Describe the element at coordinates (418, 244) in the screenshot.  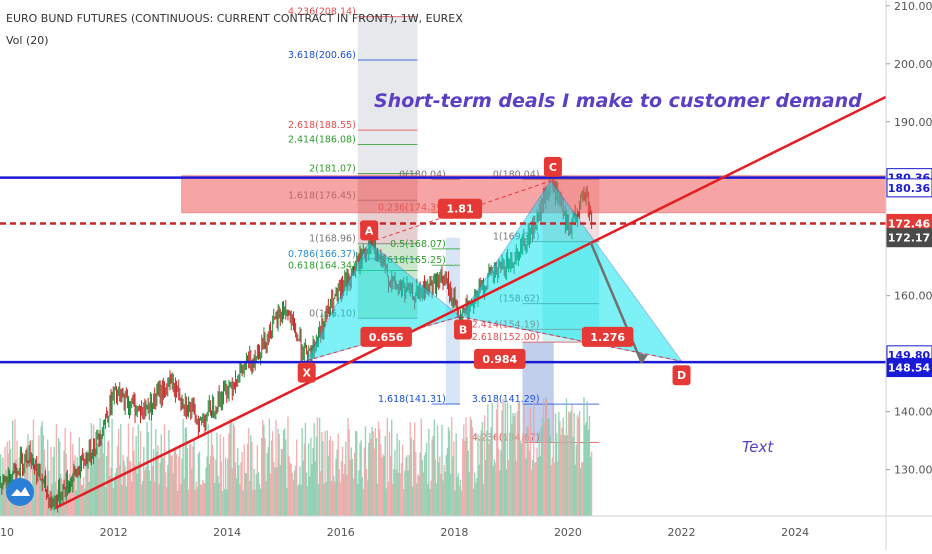
I see `fib-mid-level-label: 0.5(168.07)` at that location.